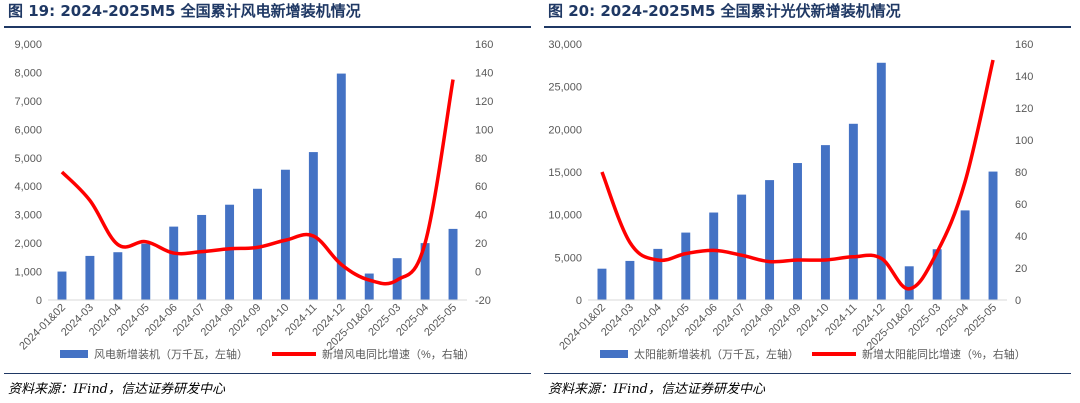 This screenshot has width=1080, height=403. What do you see at coordinates (565, 130) in the screenshot?
I see `y-left-tick-label: 20,000` at bounding box center [565, 130].